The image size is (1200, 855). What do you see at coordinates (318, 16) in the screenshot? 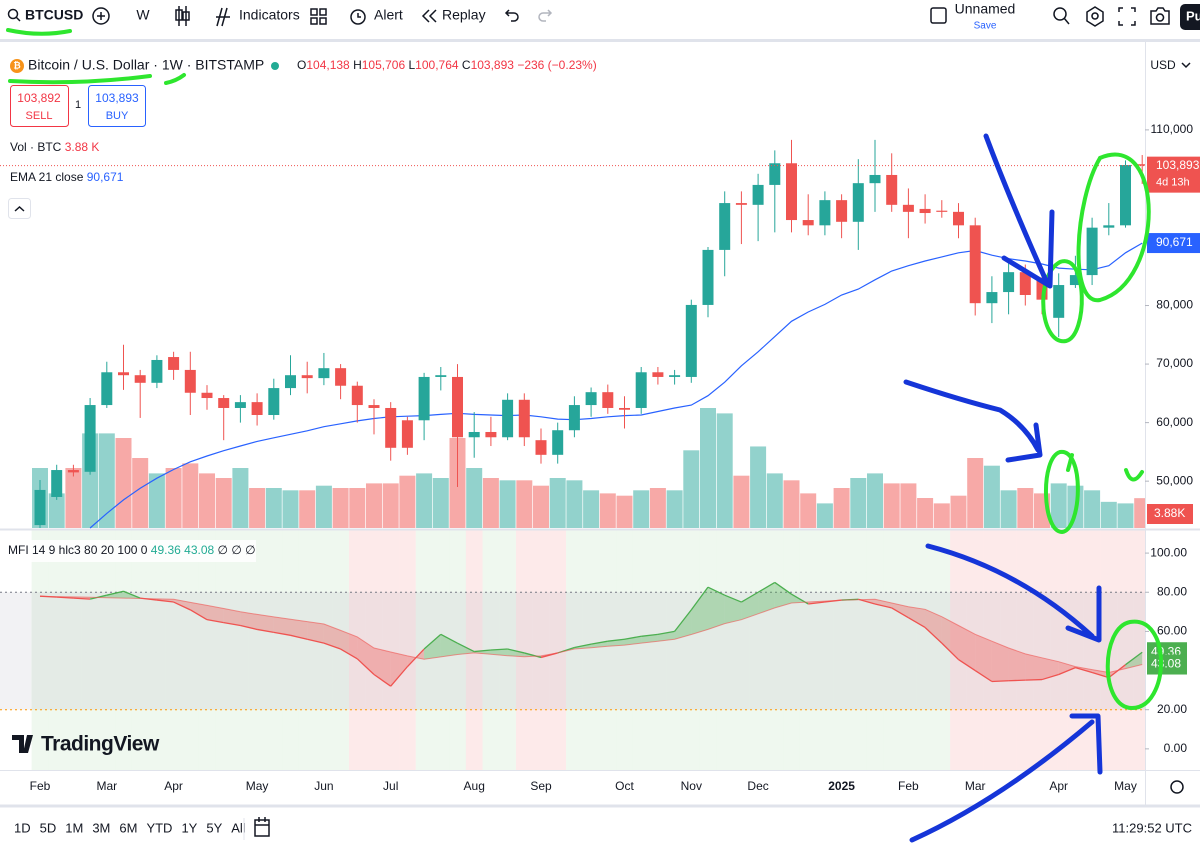
I see `layouts-button` at bounding box center [318, 16].